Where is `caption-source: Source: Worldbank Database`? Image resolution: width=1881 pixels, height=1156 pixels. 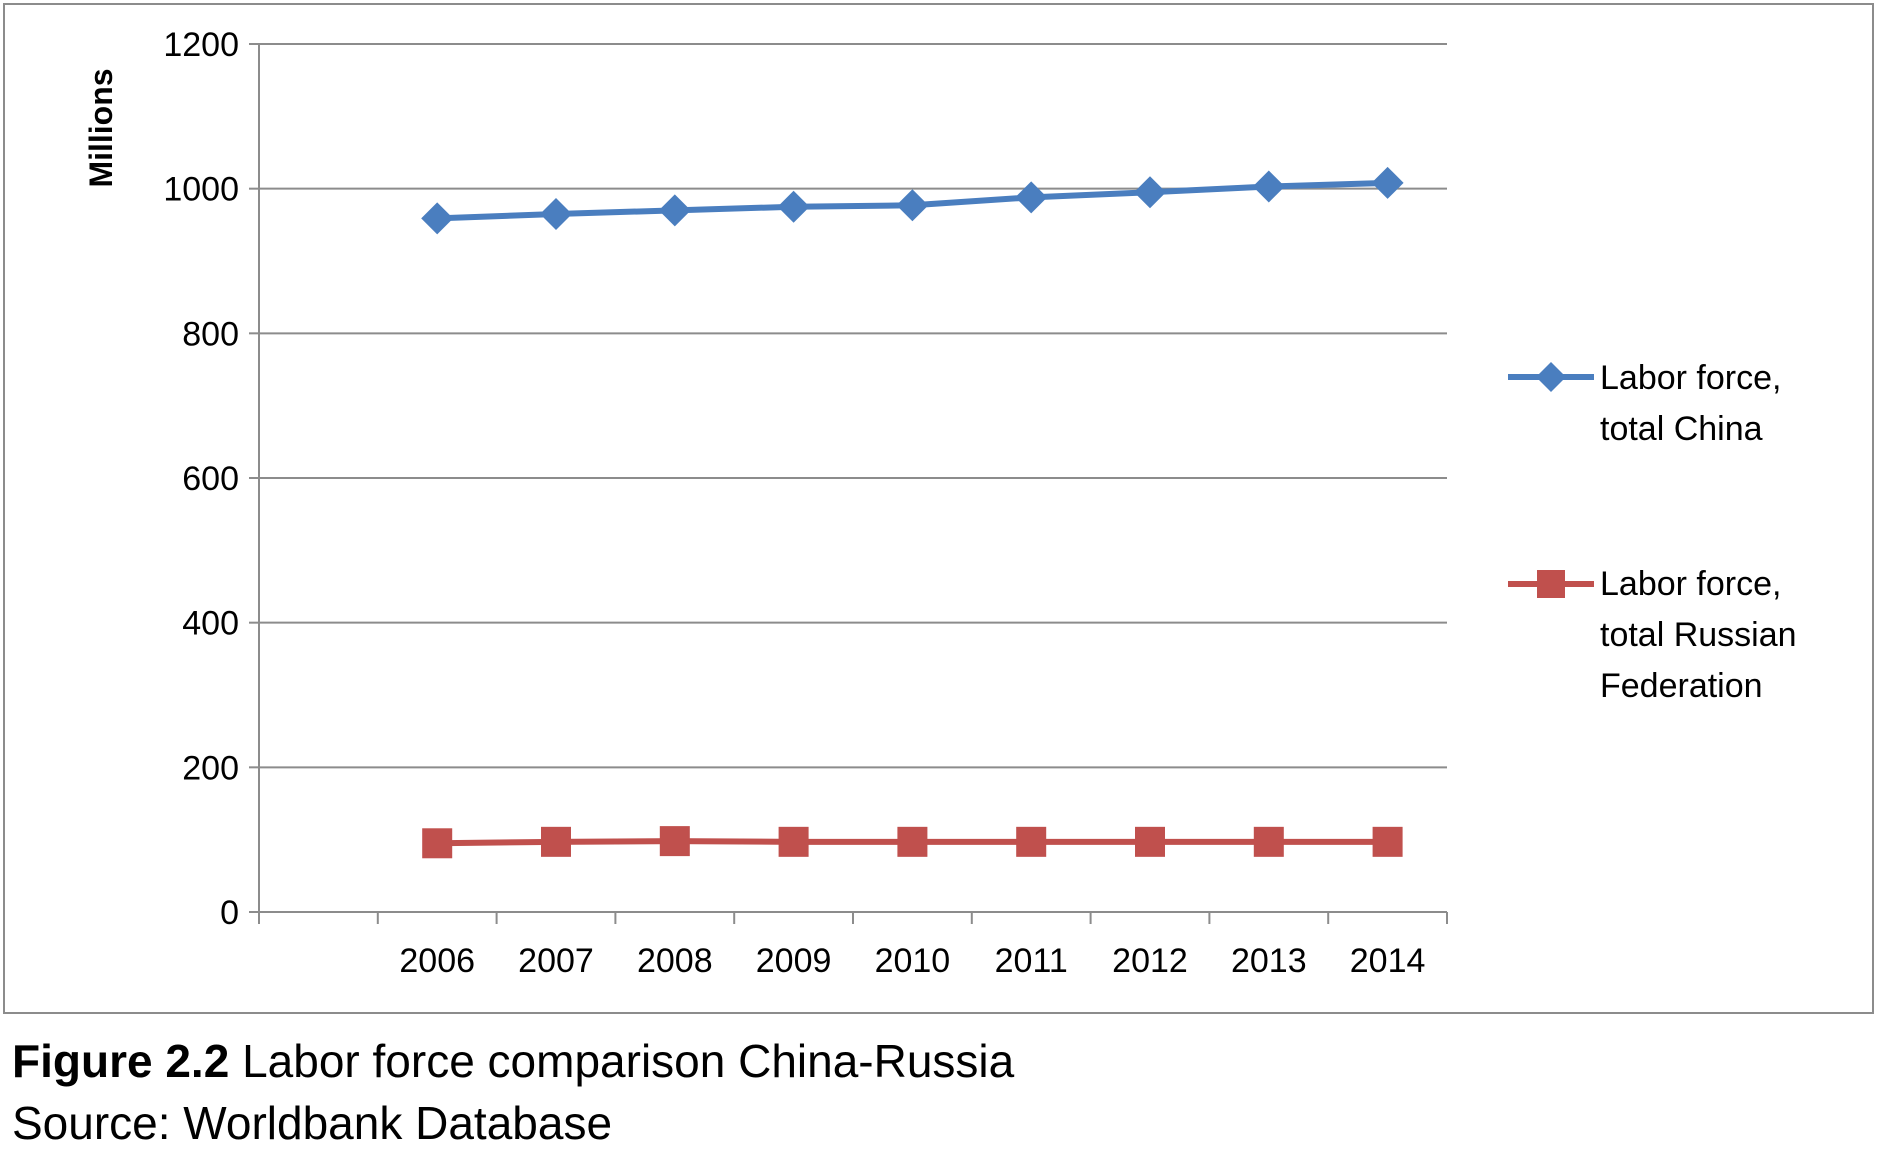 caption-source: Source: Worldbank Database is located at coordinates (312, 1123).